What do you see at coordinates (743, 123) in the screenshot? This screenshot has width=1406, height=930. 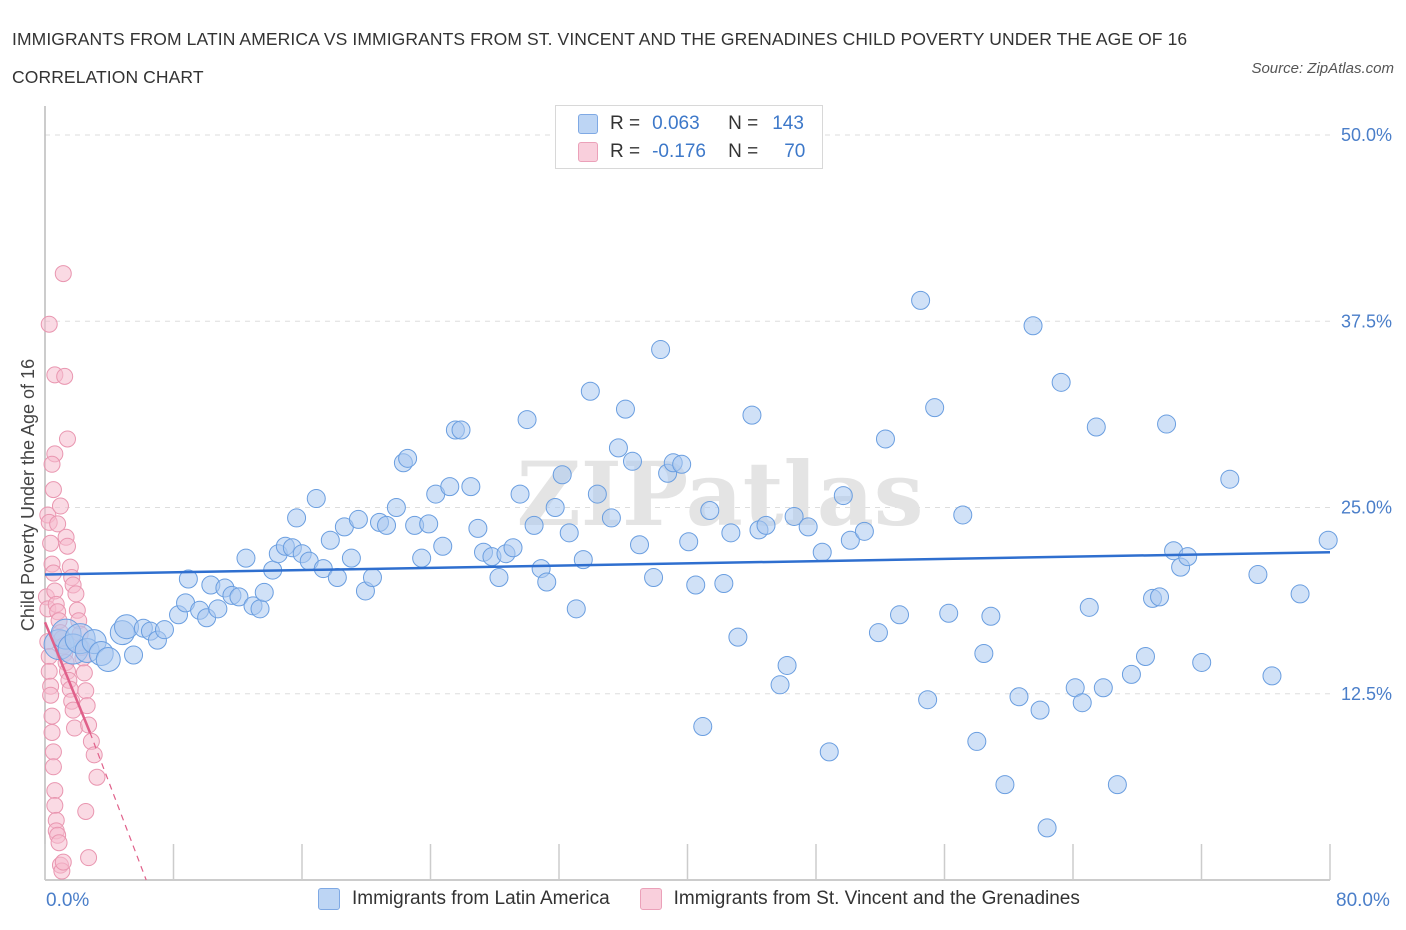 I see `n-label: N =` at bounding box center [743, 123].